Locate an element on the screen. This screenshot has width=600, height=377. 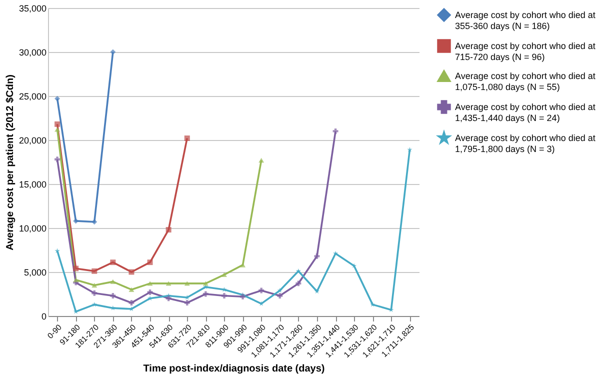
y-tick-label: 20,000 is located at coordinates (32, 141).